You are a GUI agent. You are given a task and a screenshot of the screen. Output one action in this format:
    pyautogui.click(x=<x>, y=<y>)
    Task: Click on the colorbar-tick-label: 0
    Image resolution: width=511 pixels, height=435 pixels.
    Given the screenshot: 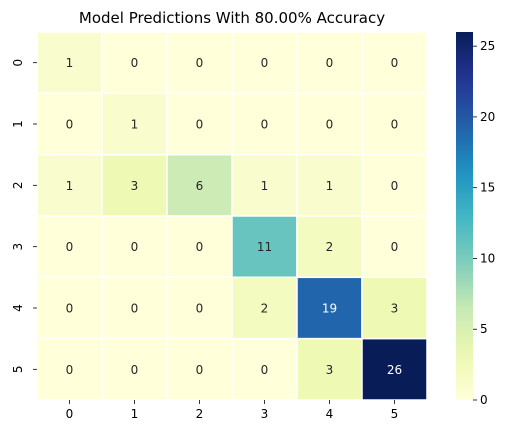 What is the action you would take?
    pyautogui.click(x=484, y=400)
    